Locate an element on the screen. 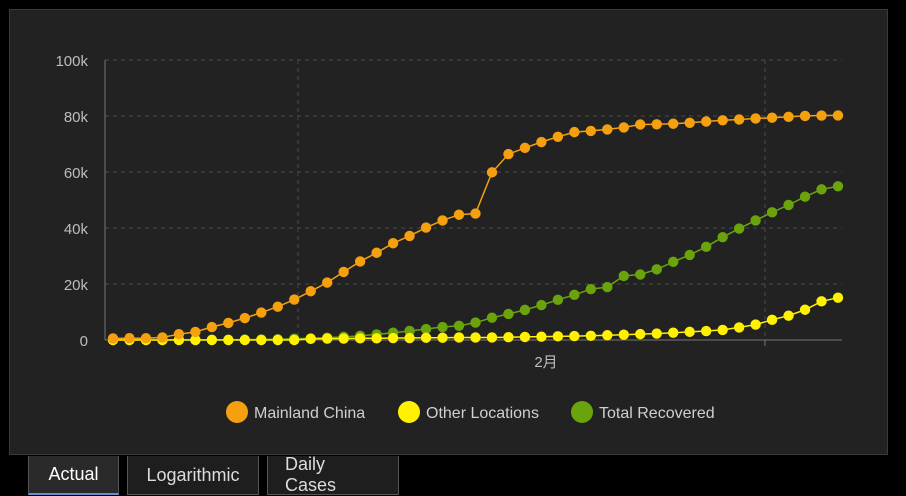 Image resolution: width=906 pixels, height=496 pixels. tab-daily-cases: Daily Cases is located at coordinates (333, 474).